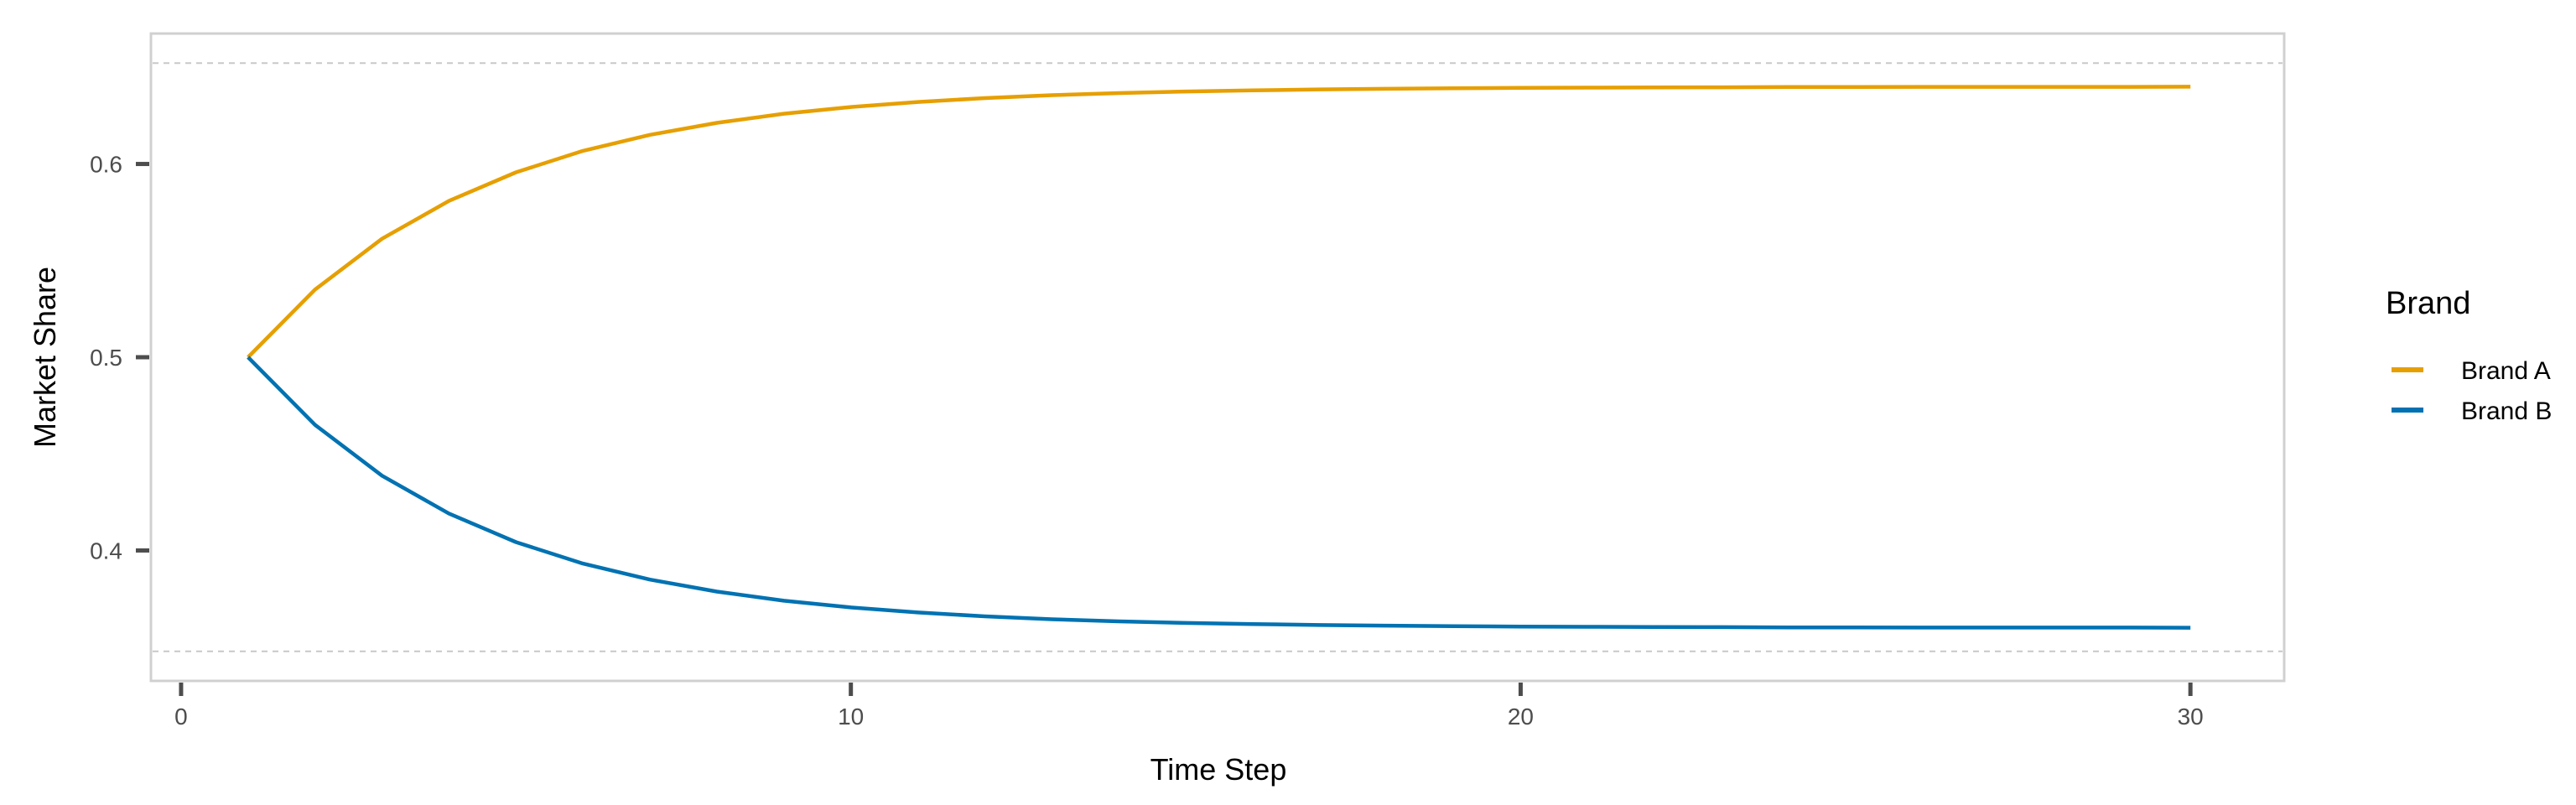 The width and height of the screenshot is (2576, 805). What do you see at coordinates (106, 551) in the screenshot?
I see `y-tick-label-0.4: 0.4` at bounding box center [106, 551].